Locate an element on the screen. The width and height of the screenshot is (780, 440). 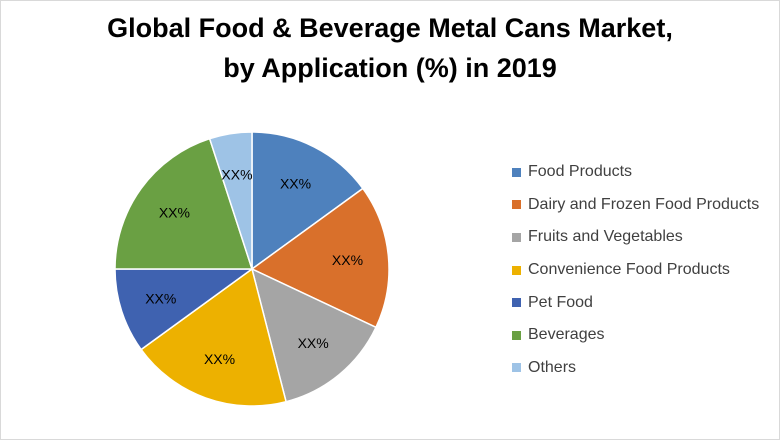
legend-label: Fruits and Vegetables is located at coordinates (605, 237).